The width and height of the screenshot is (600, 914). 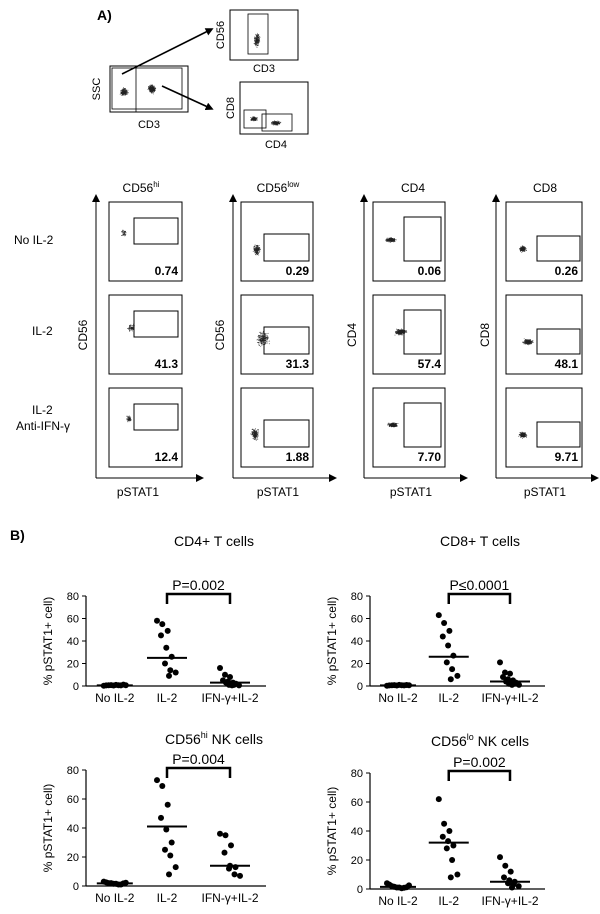 What do you see at coordinates (138, 90) in the screenshot?
I see `gating-main-dots` at bounding box center [138, 90].